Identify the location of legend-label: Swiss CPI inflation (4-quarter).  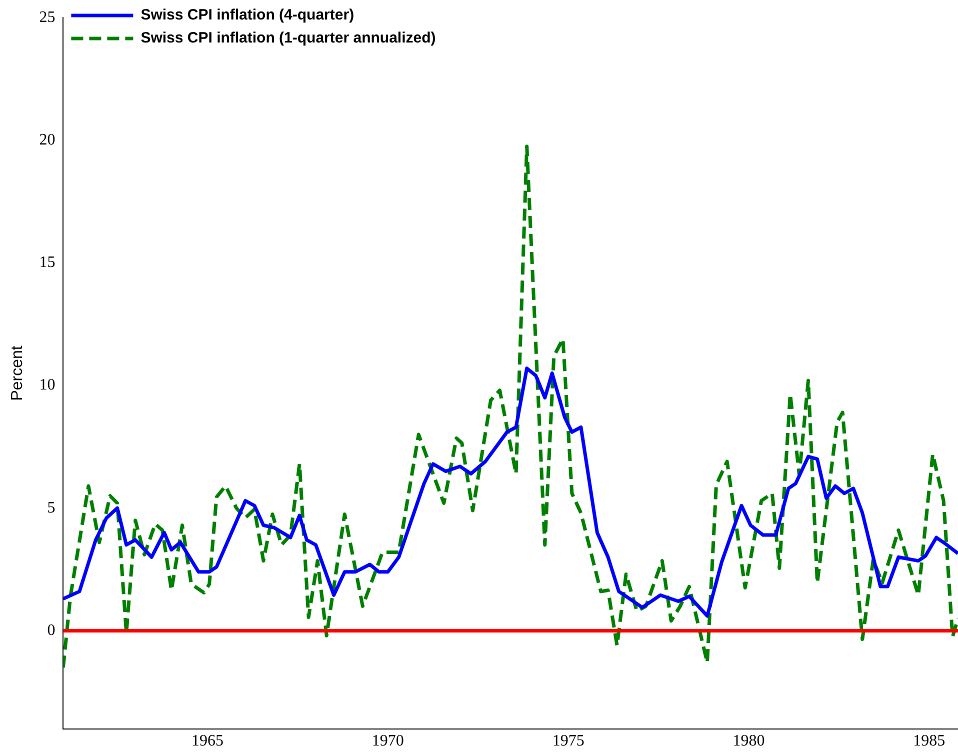
(247, 15).